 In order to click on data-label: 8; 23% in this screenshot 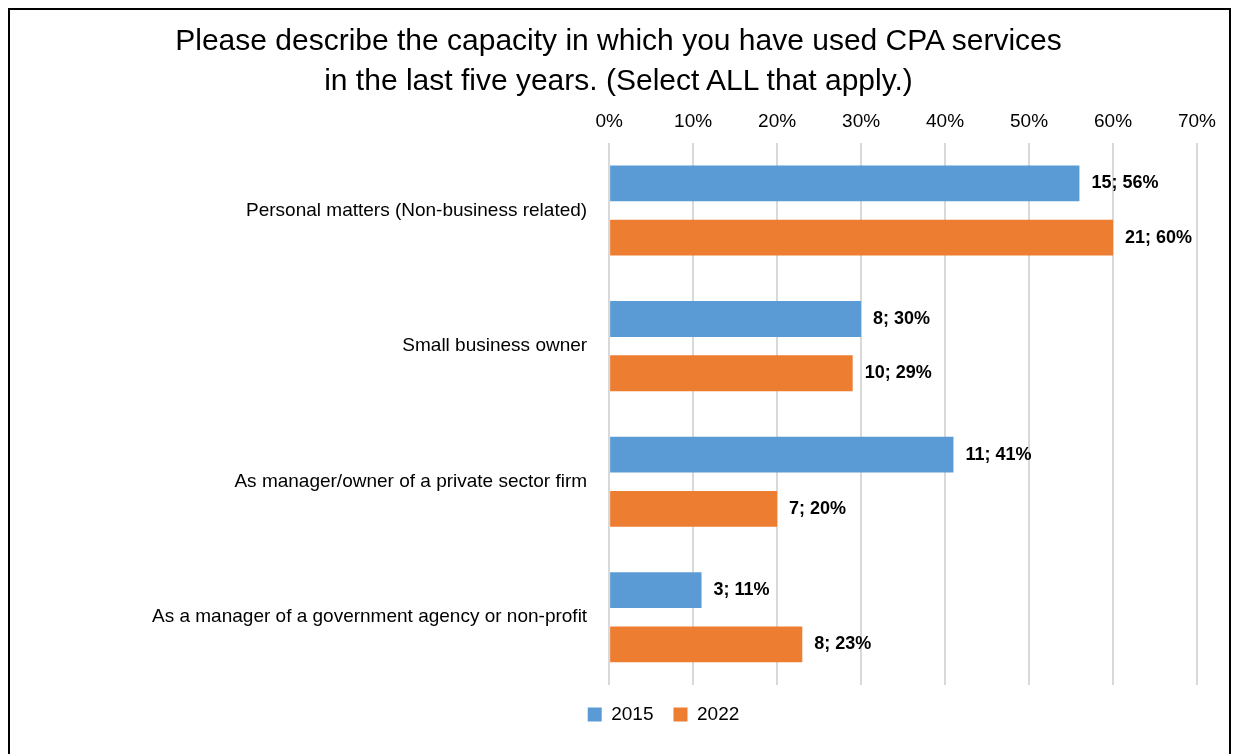, I will do `click(843, 643)`.